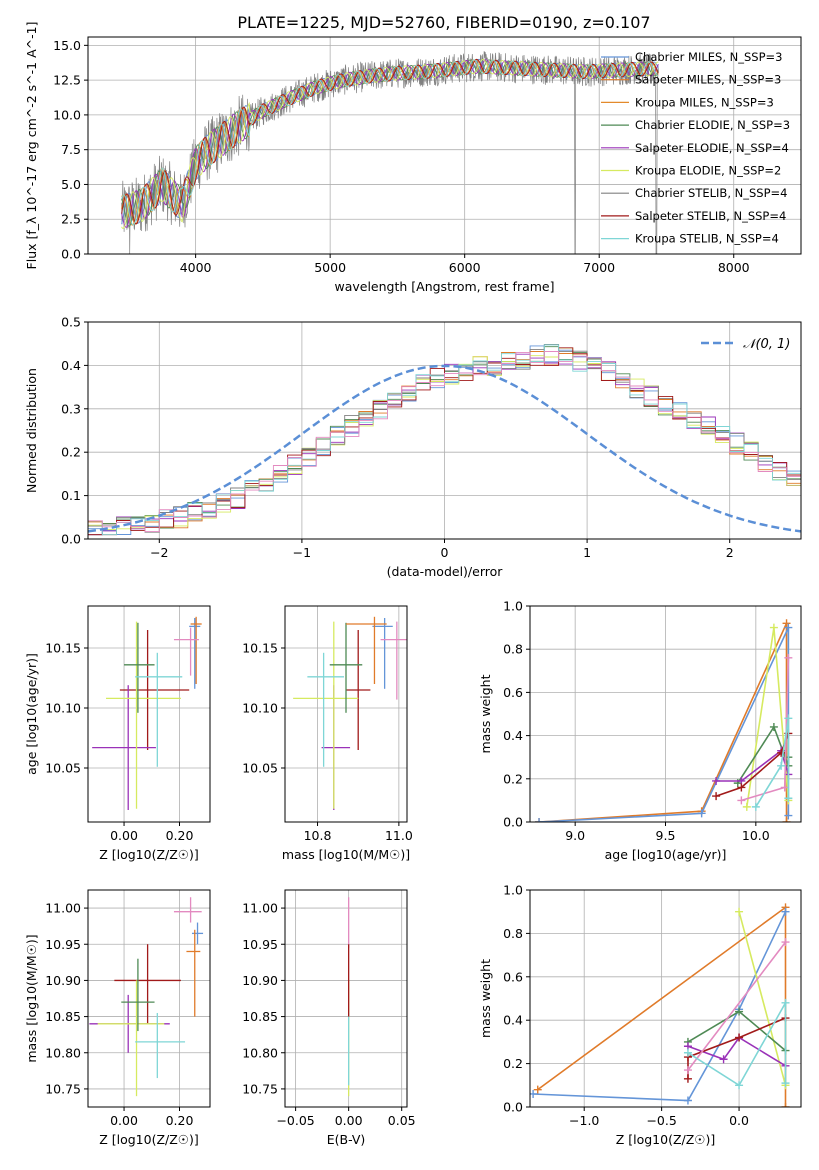 The image size is (819, 1170). What do you see at coordinates (330, 267) in the screenshot?
I see `x-tick-label: 5000` at bounding box center [330, 267].